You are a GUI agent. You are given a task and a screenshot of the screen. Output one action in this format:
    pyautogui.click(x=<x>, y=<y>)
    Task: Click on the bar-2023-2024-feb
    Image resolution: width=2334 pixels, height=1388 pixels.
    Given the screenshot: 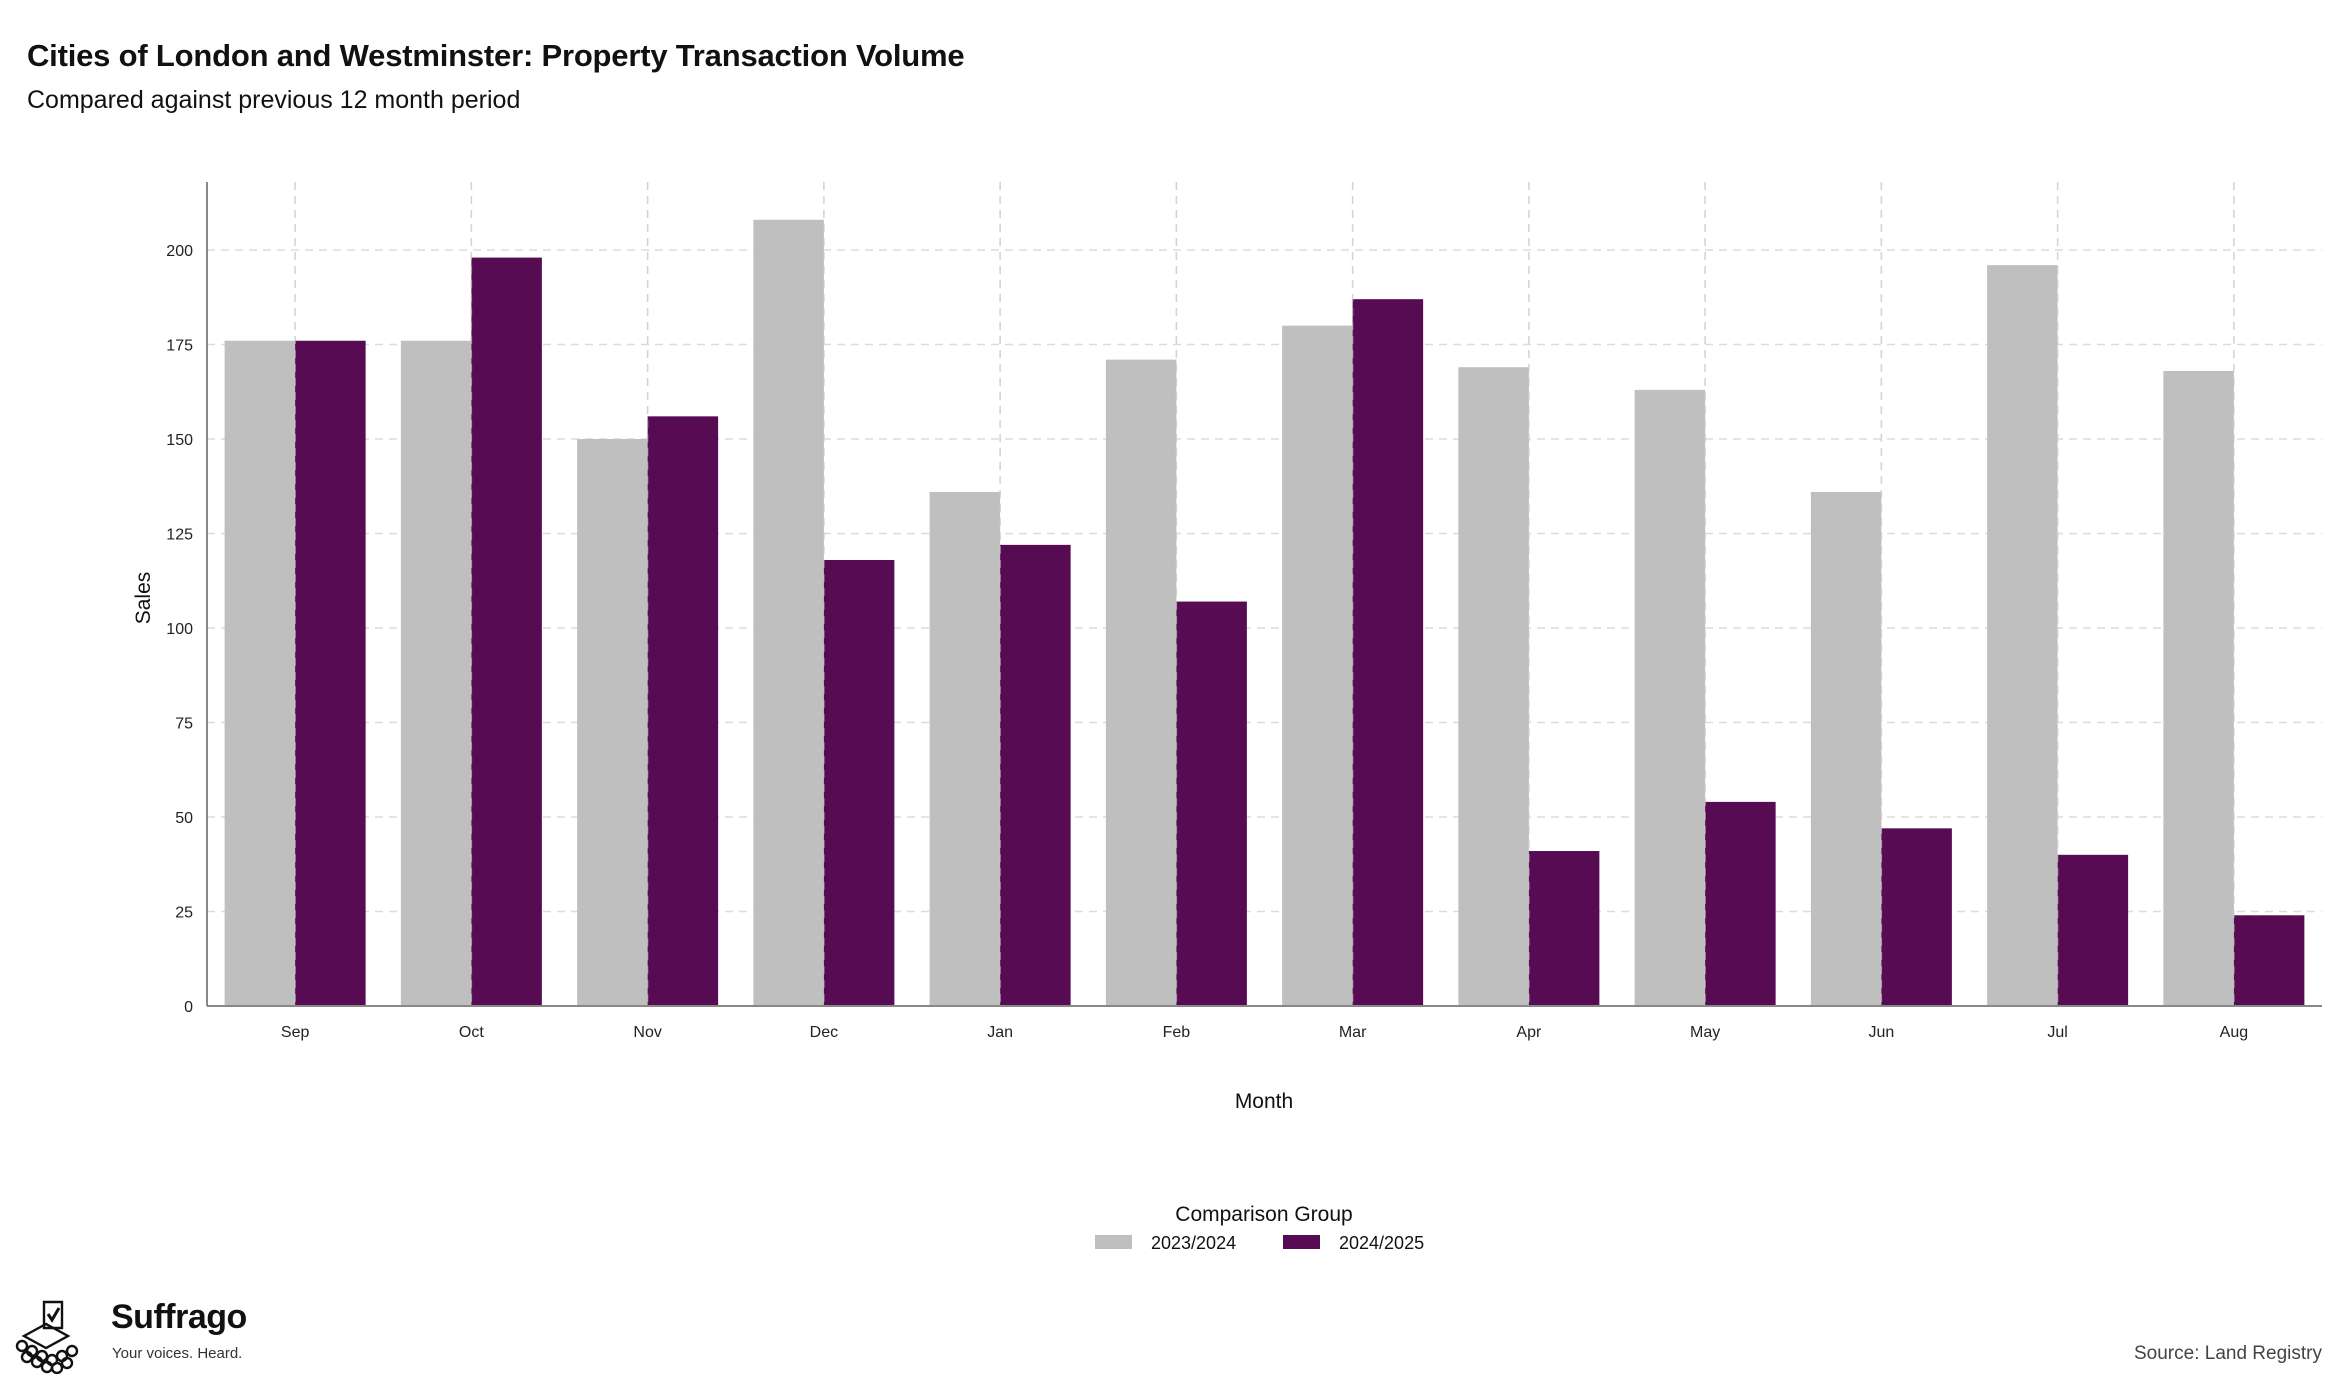 What is the action you would take?
    pyautogui.click(x=1141, y=682)
    